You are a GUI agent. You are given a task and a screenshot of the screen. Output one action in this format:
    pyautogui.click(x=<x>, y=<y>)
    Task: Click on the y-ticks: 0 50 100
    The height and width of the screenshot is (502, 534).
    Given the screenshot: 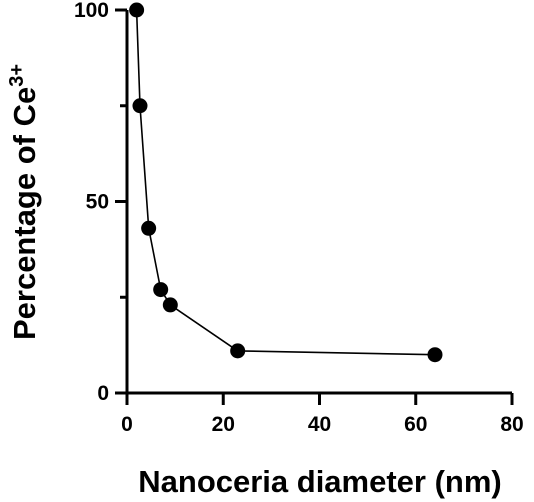 What is the action you would take?
    pyautogui.click(x=100, y=202)
    